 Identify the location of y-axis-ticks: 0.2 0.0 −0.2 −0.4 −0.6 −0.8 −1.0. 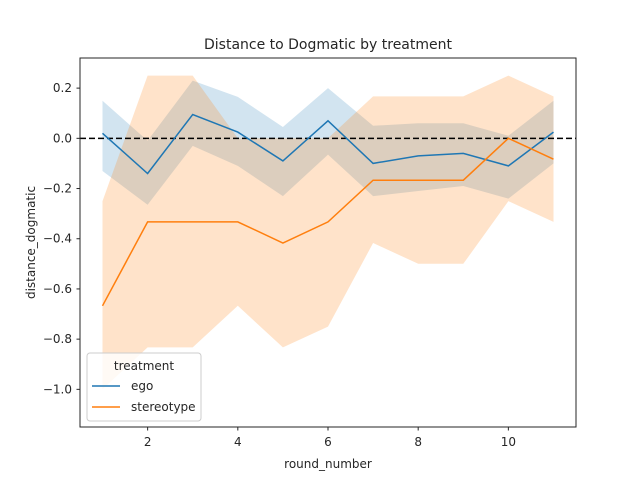
(61, 238).